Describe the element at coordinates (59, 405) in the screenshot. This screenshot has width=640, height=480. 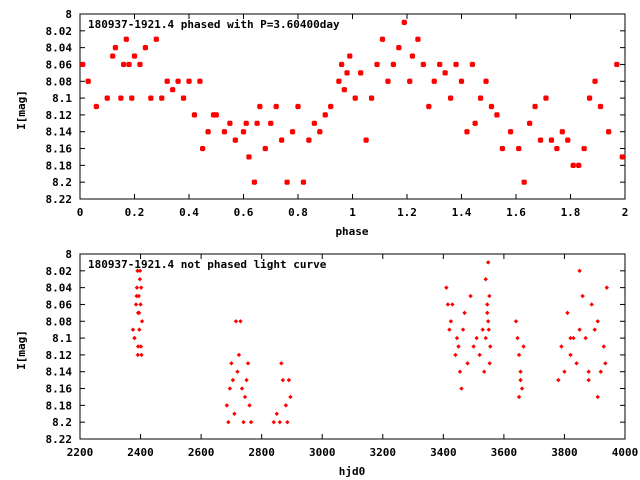
I see `unphased-y-tick-label: 8.18` at that location.